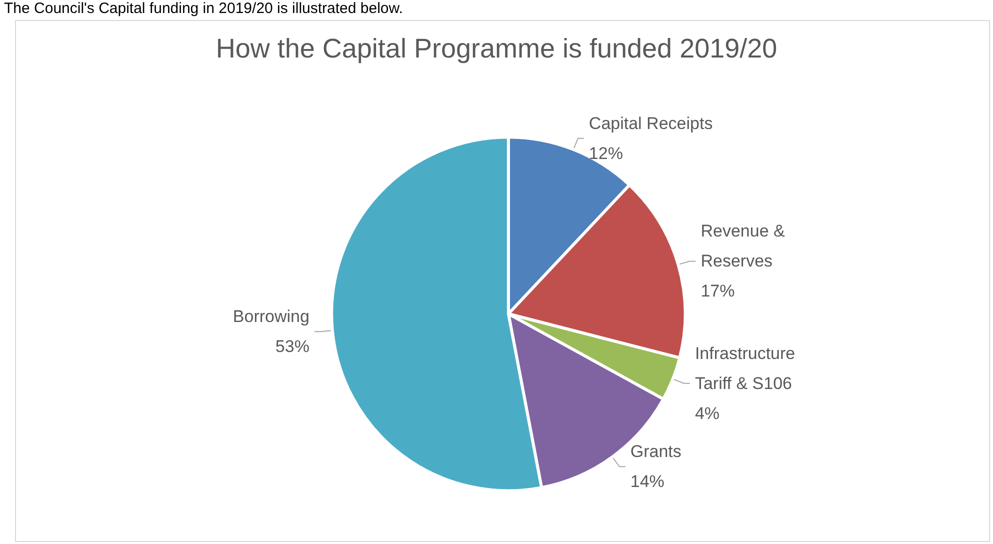  I want to click on slice-label: Capital Receipts, so click(650, 123).